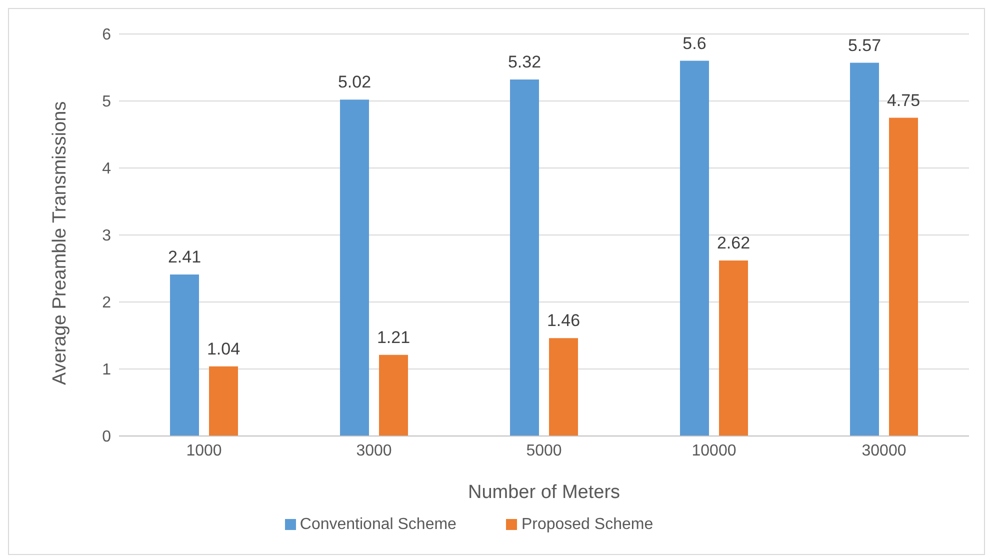 The width and height of the screenshot is (987, 559). What do you see at coordinates (587, 524) in the screenshot?
I see `legend-label: Proposed Scheme` at bounding box center [587, 524].